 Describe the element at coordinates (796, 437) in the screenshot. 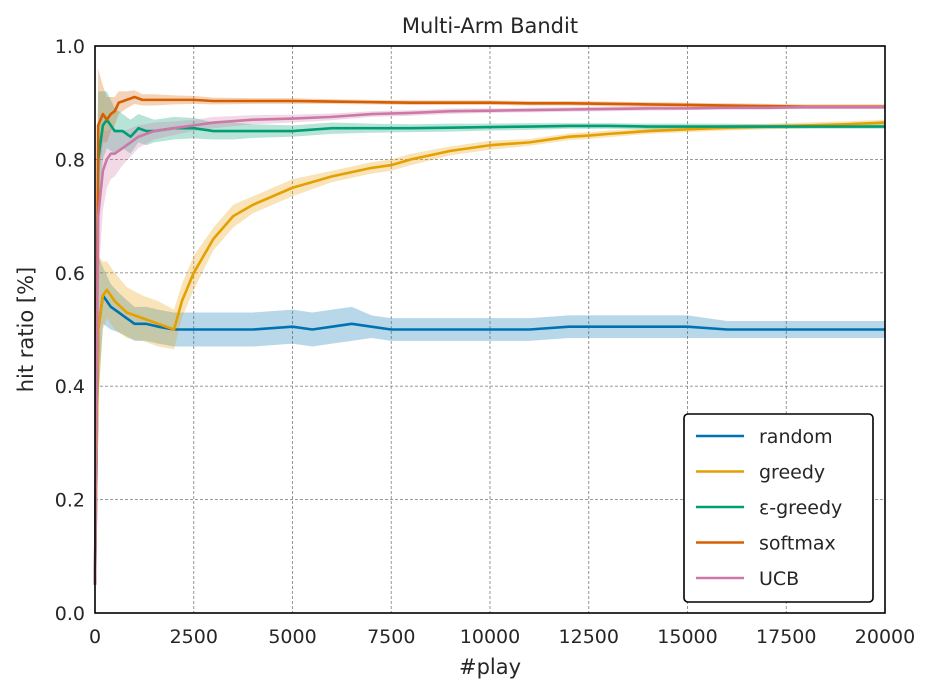

I see `legend-label: random` at that location.